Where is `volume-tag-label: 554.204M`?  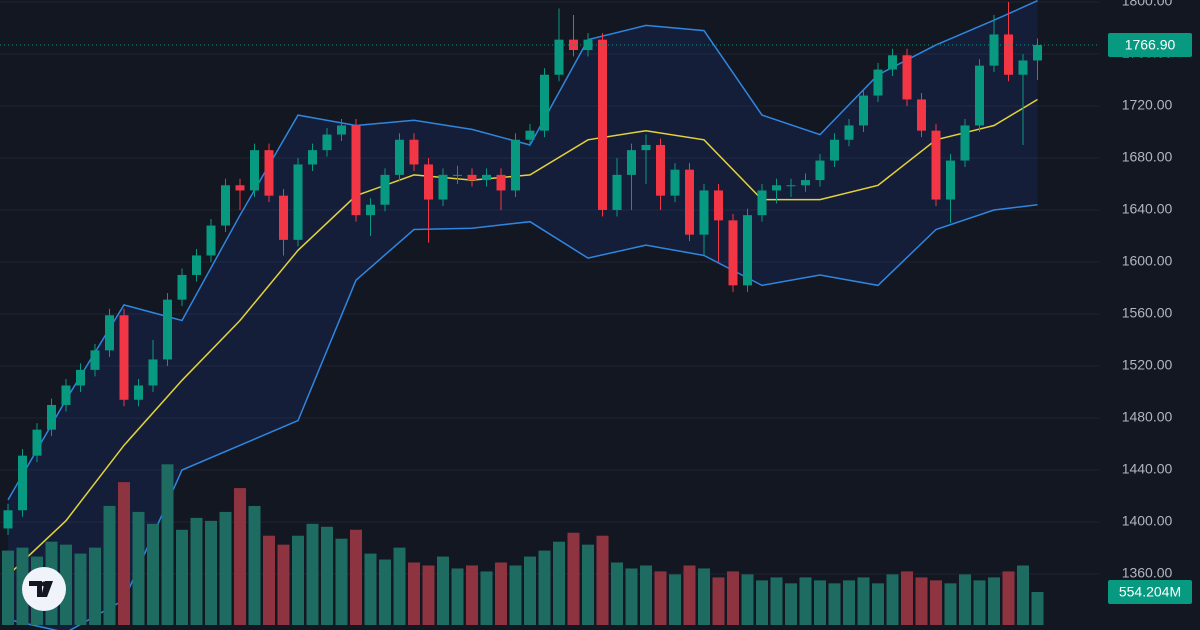
volume-tag-label: 554.204M is located at coordinates (1150, 592).